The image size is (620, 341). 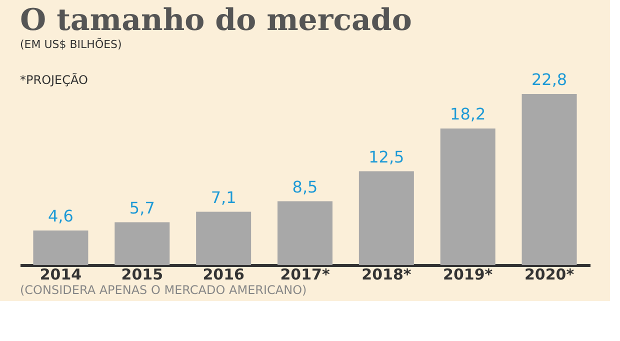 I want to click on x-tick-label: 2019*, so click(x=468, y=275).